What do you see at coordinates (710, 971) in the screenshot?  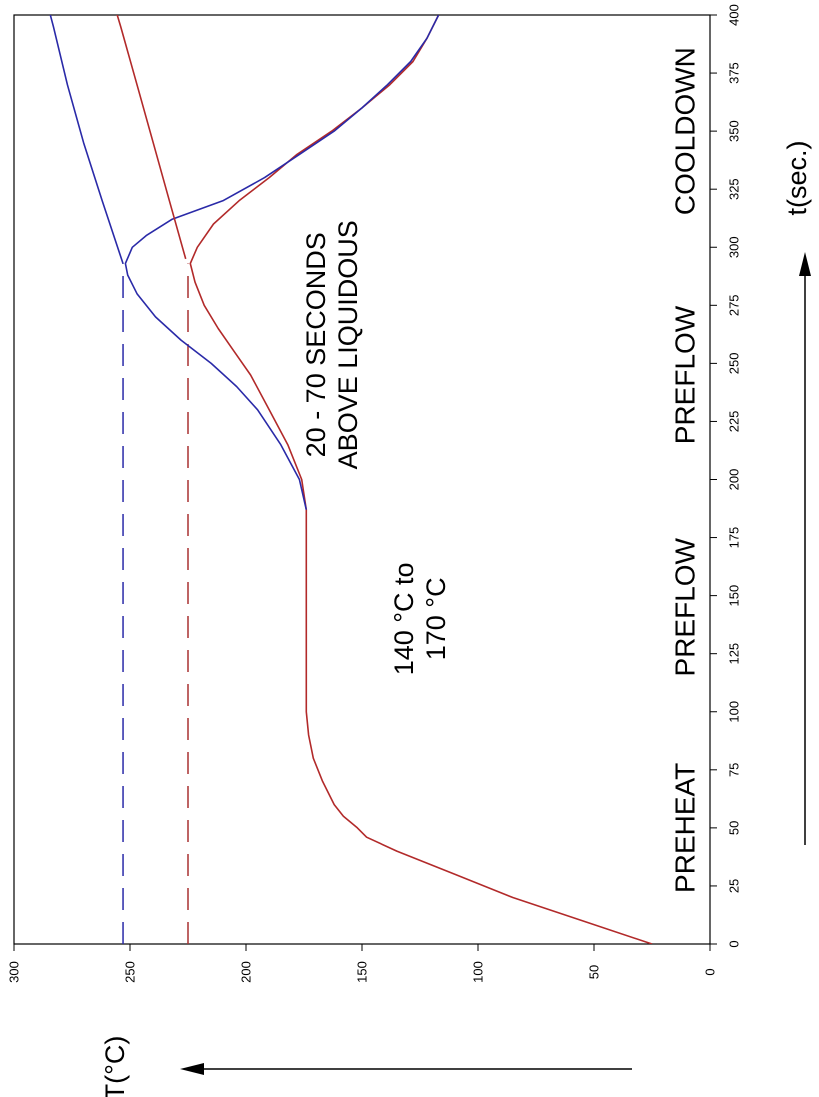 I see `y-tick-label: 0` at bounding box center [710, 971].